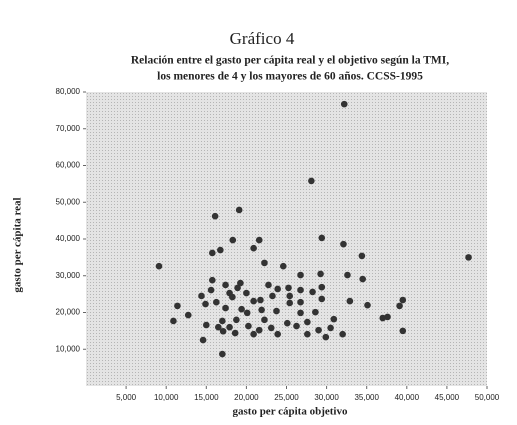 The height and width of the screenshot is (425, 517). What do you see at coordinates (68, 348) in the screenshot?
I see `y-tick-label: 10,000` at bounding box center [68, 348].